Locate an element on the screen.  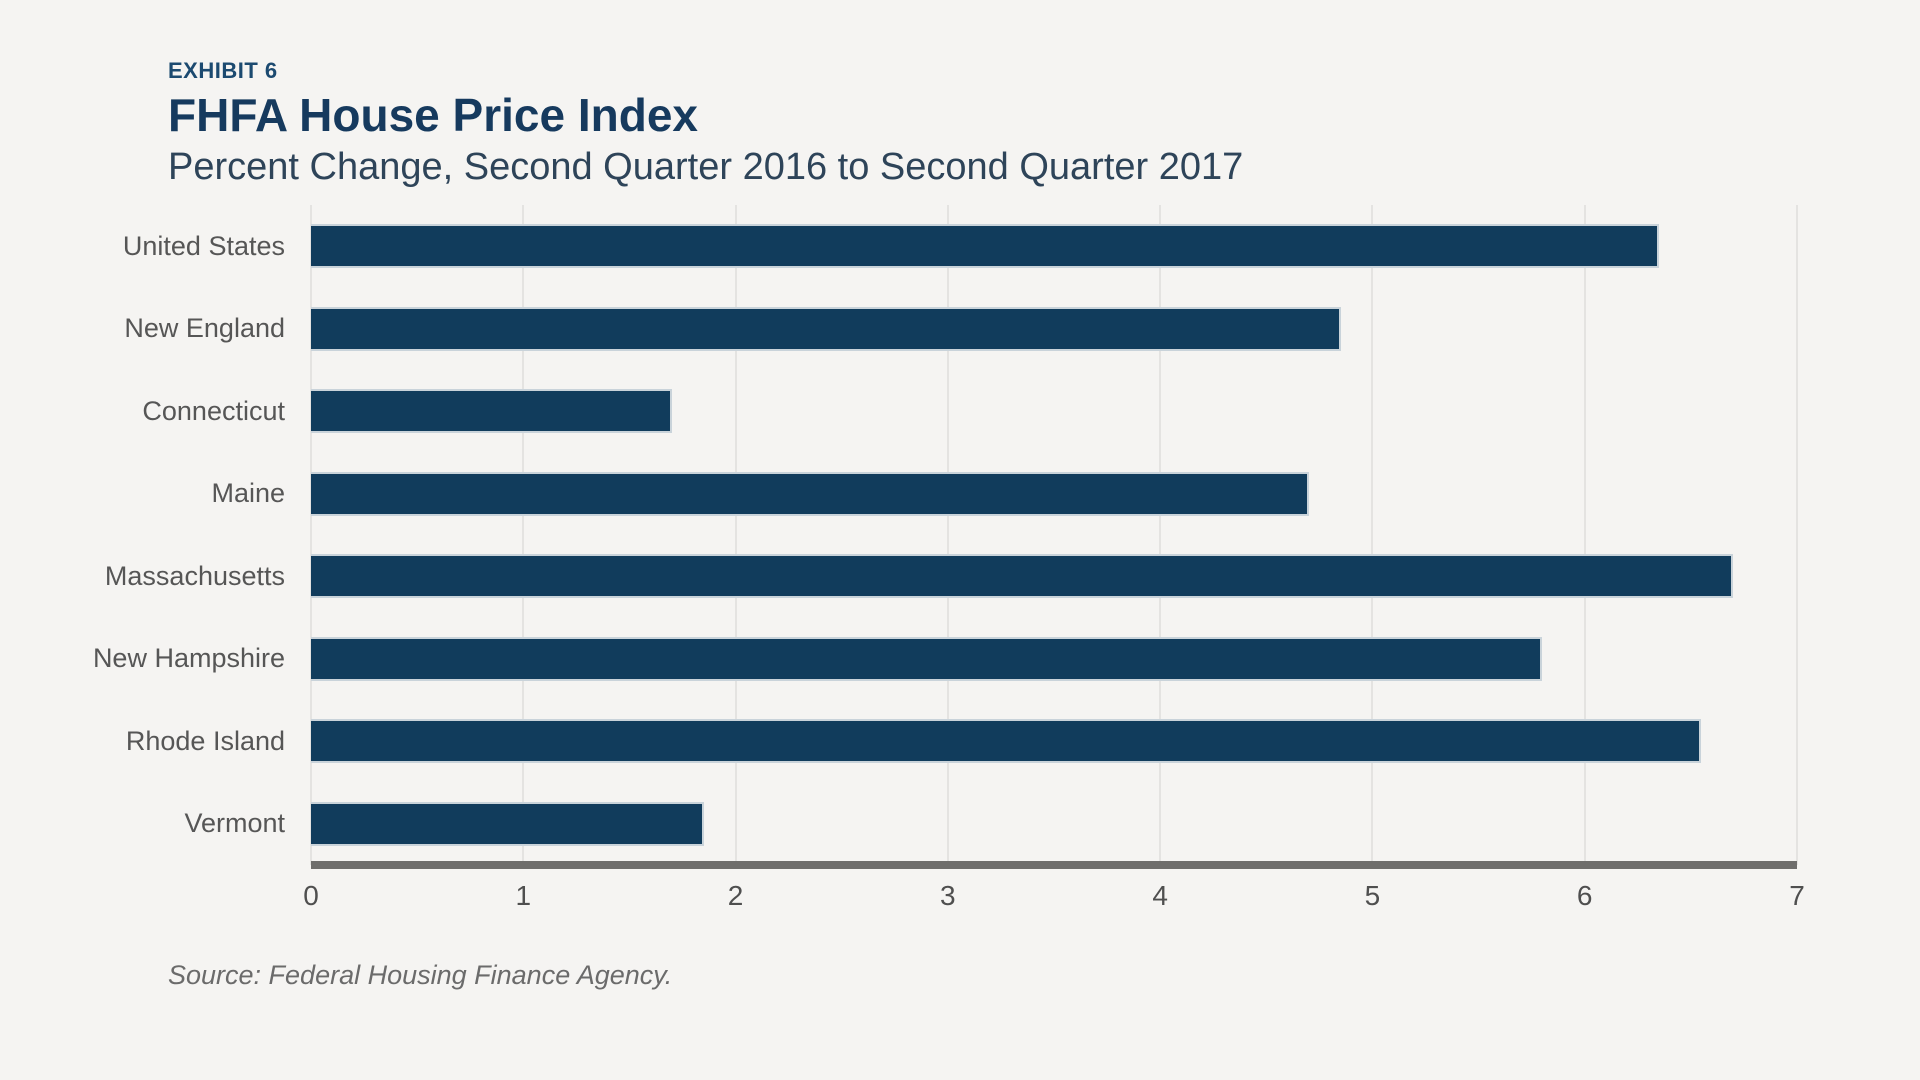
x-tick-label: 2 is located at coordinates (735, 895).